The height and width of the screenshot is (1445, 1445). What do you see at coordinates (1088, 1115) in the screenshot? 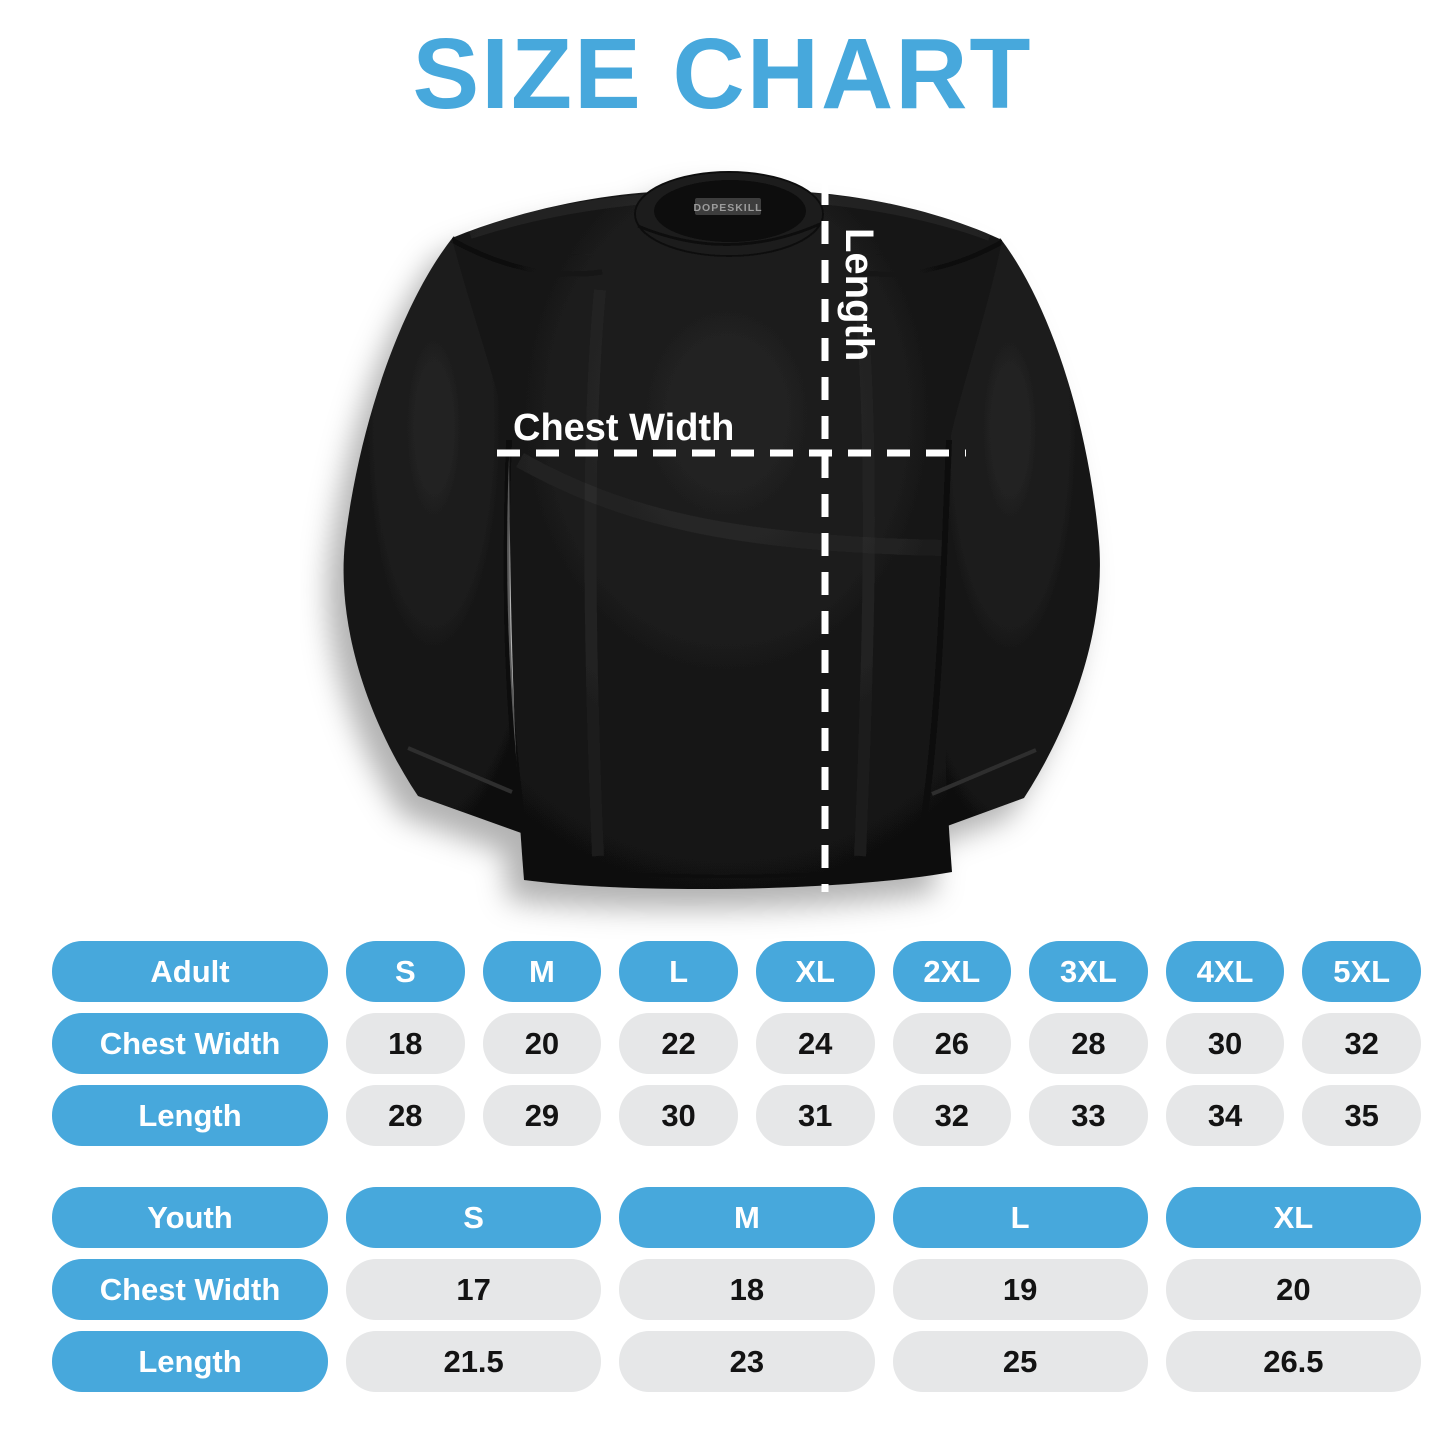
I see `measurement-value-cell: 33` at bounding box center [1088, 1115].